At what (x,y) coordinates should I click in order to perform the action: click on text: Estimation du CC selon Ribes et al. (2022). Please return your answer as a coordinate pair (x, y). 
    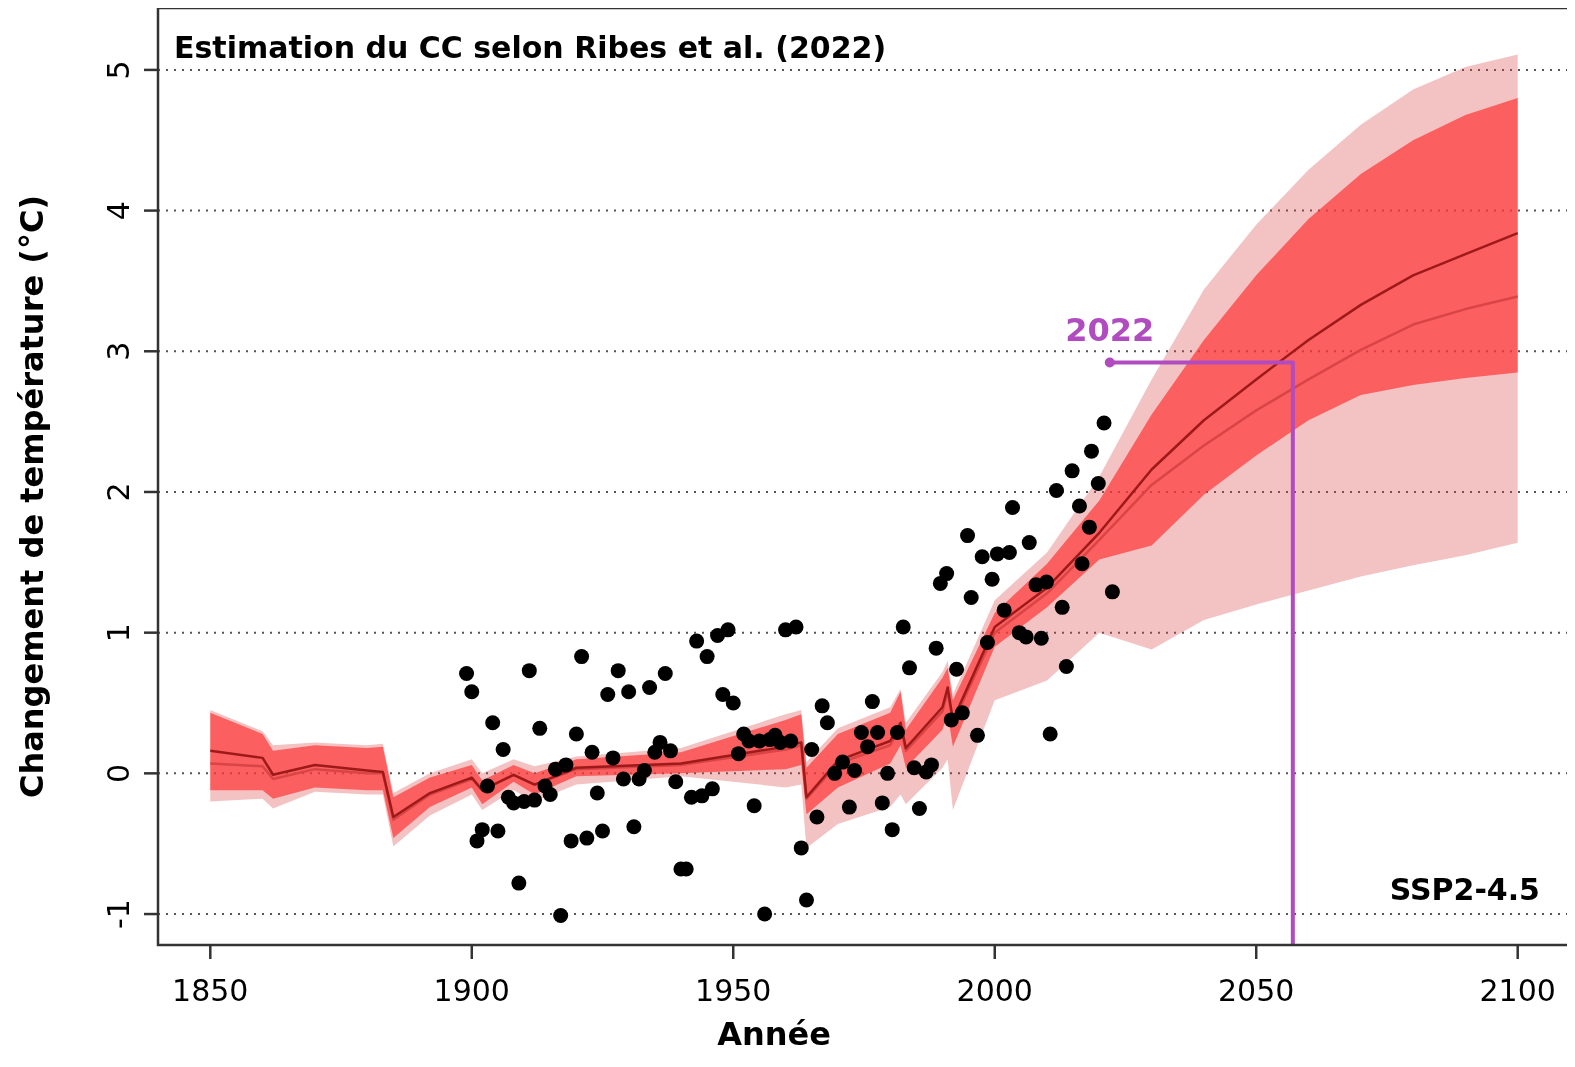
    Looking at the image, I should click on (530, 47).